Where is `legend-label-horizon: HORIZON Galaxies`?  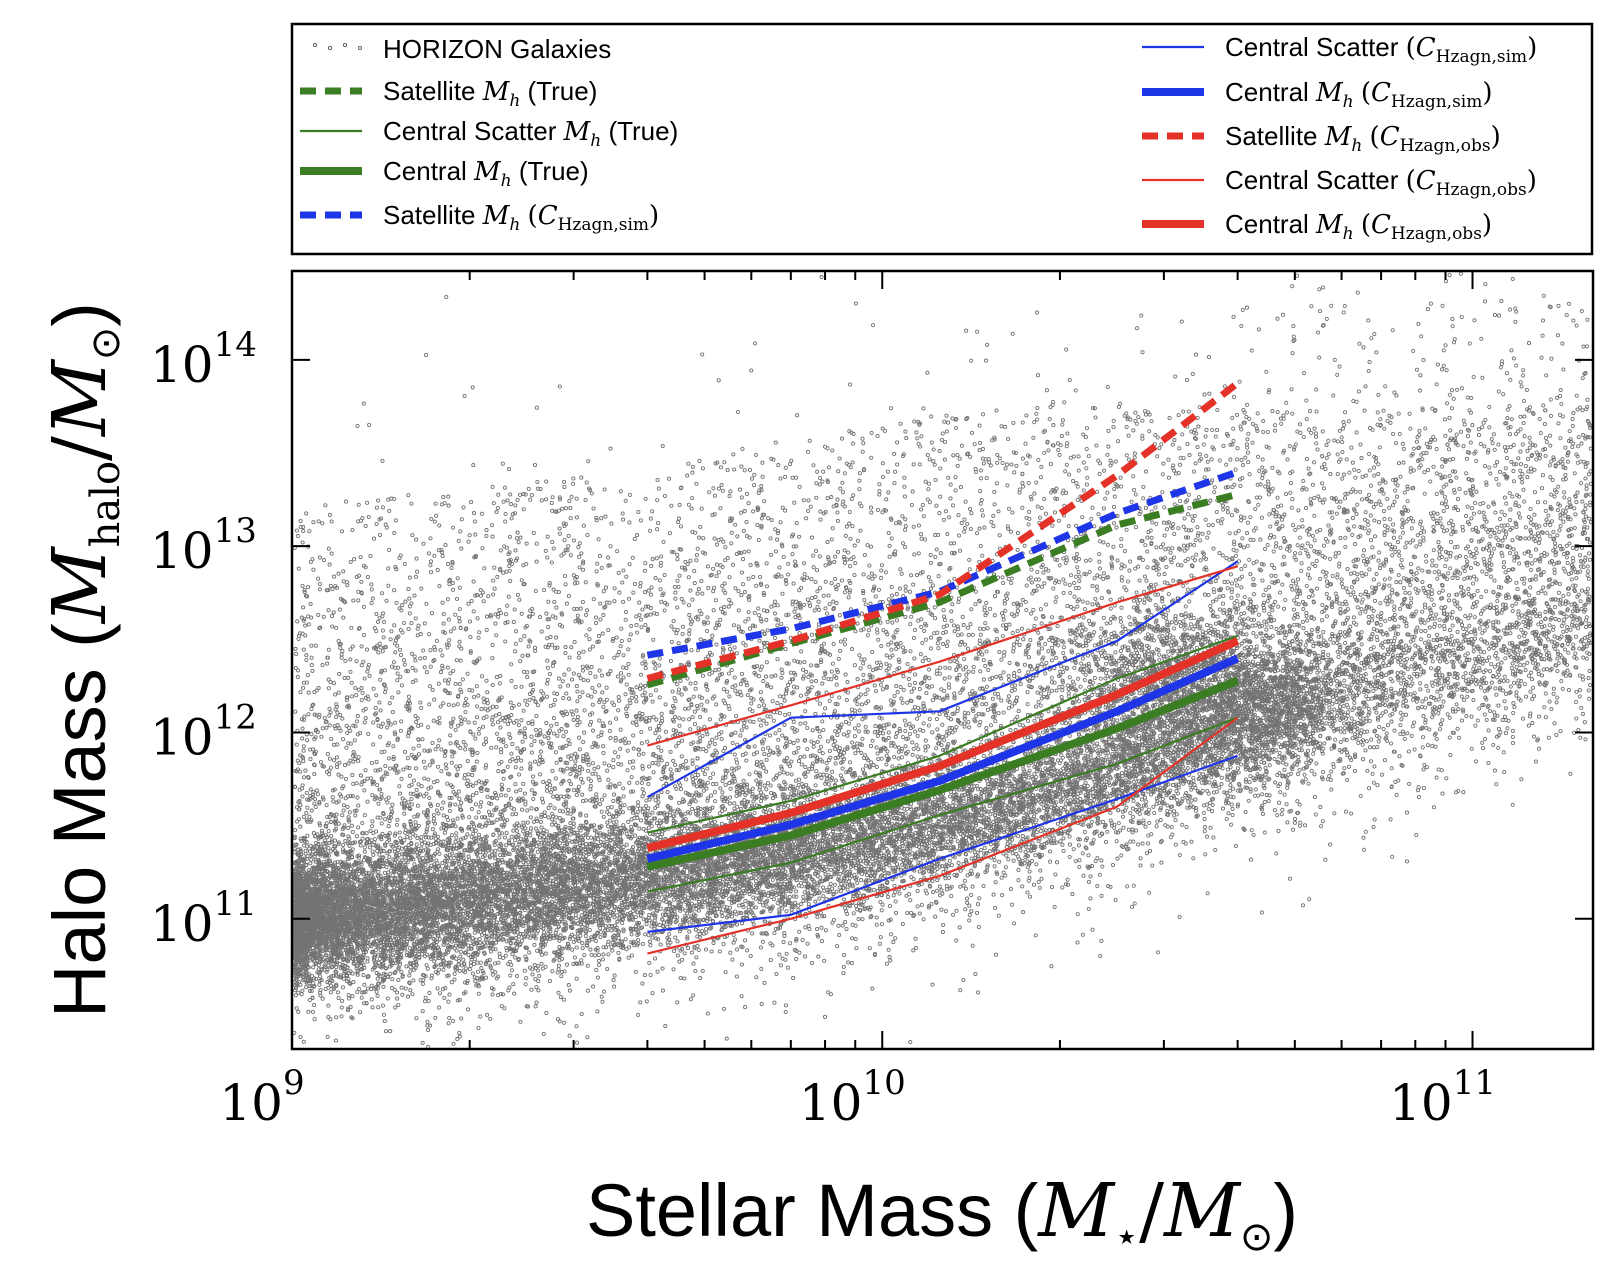 legend-label-horizon: HORIZON Galaxies is located at coordinates (497, 49).